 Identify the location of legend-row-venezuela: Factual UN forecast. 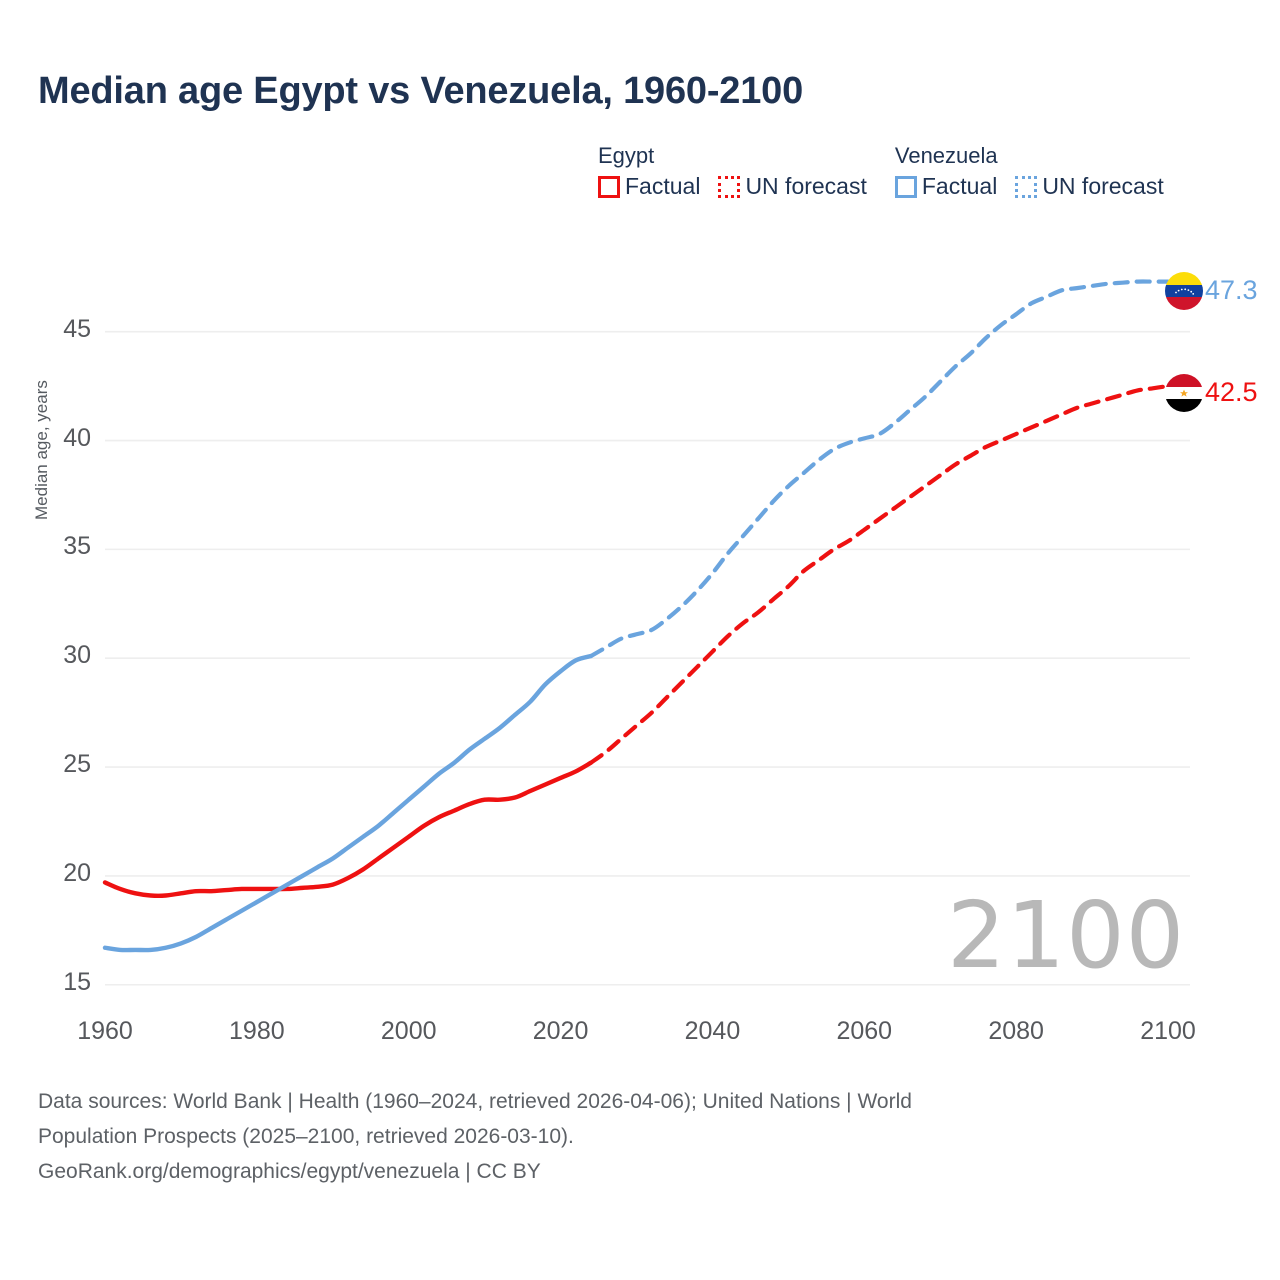
(1029, 186).